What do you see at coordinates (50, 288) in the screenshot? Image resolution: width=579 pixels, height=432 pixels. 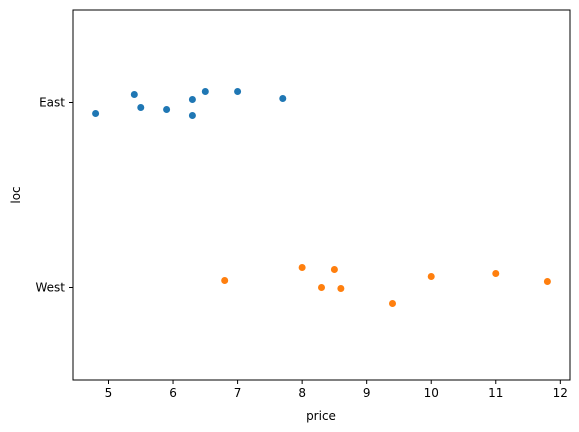 I see `y-tick-label: West` at bounding box center [50, 288].